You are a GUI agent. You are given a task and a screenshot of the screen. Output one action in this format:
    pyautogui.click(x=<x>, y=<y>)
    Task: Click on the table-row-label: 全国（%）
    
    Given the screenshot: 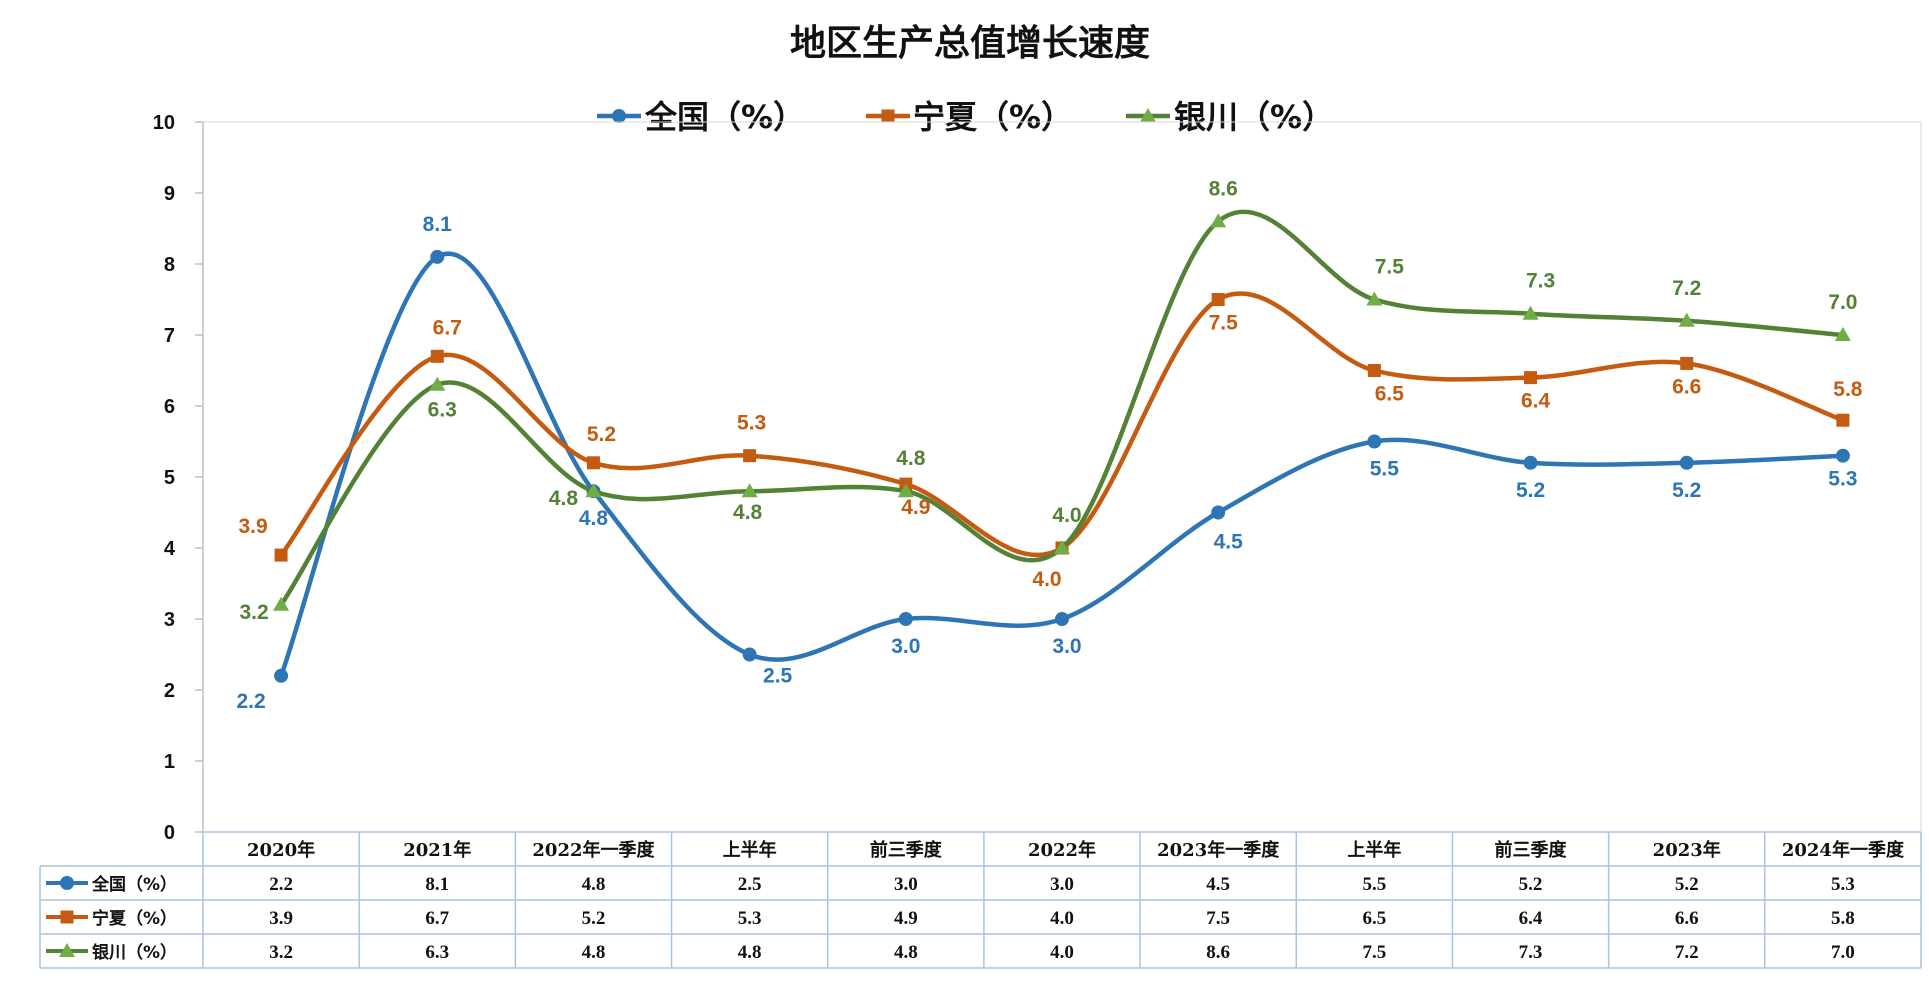 What is the action you would take?
    pyautogui.click(x=134, y=884)
    